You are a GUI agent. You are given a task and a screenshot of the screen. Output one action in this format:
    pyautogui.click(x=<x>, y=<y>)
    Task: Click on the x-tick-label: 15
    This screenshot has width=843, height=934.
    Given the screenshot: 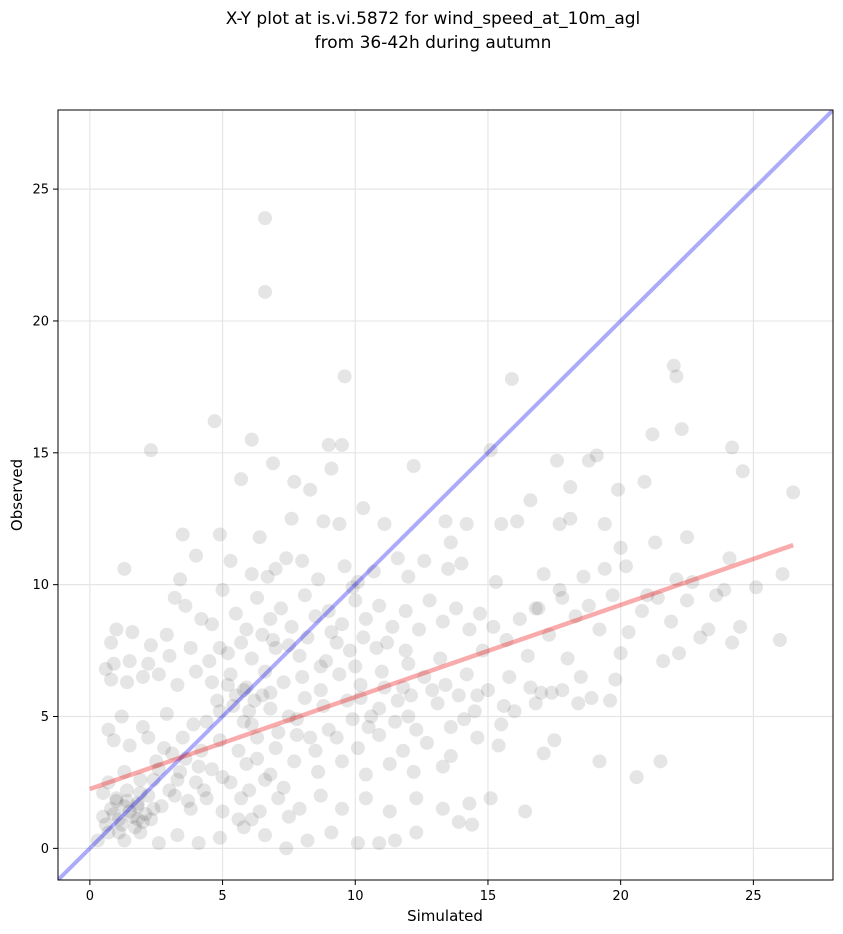 What is the action you would take?
    pyautogui.click(x=488, y=896)
    